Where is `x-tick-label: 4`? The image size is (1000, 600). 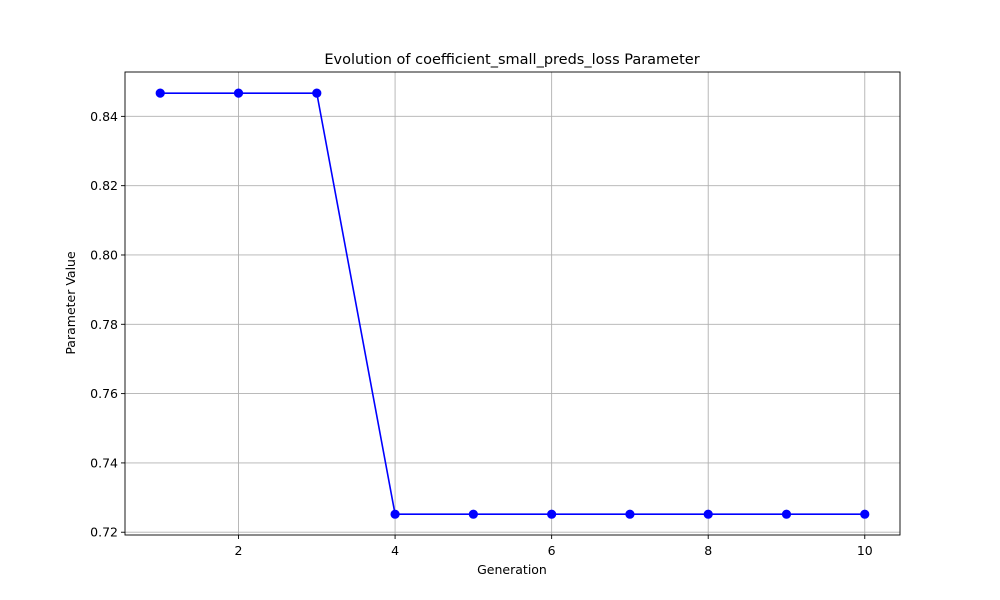
x-tick-label: 4 is located at coordinates (395, 550).